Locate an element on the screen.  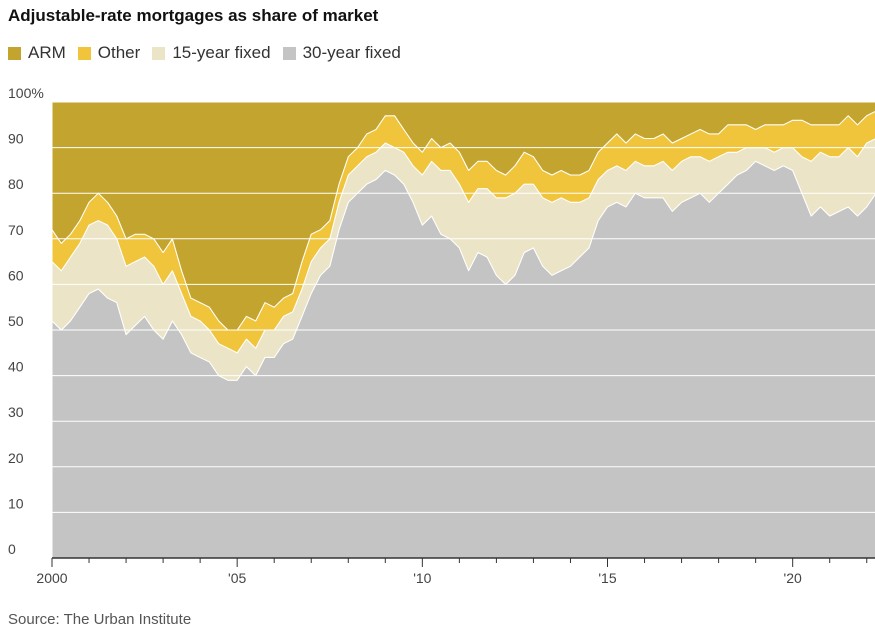
source-note: Source: The Urban Institute is located at coordinates (100, 619).